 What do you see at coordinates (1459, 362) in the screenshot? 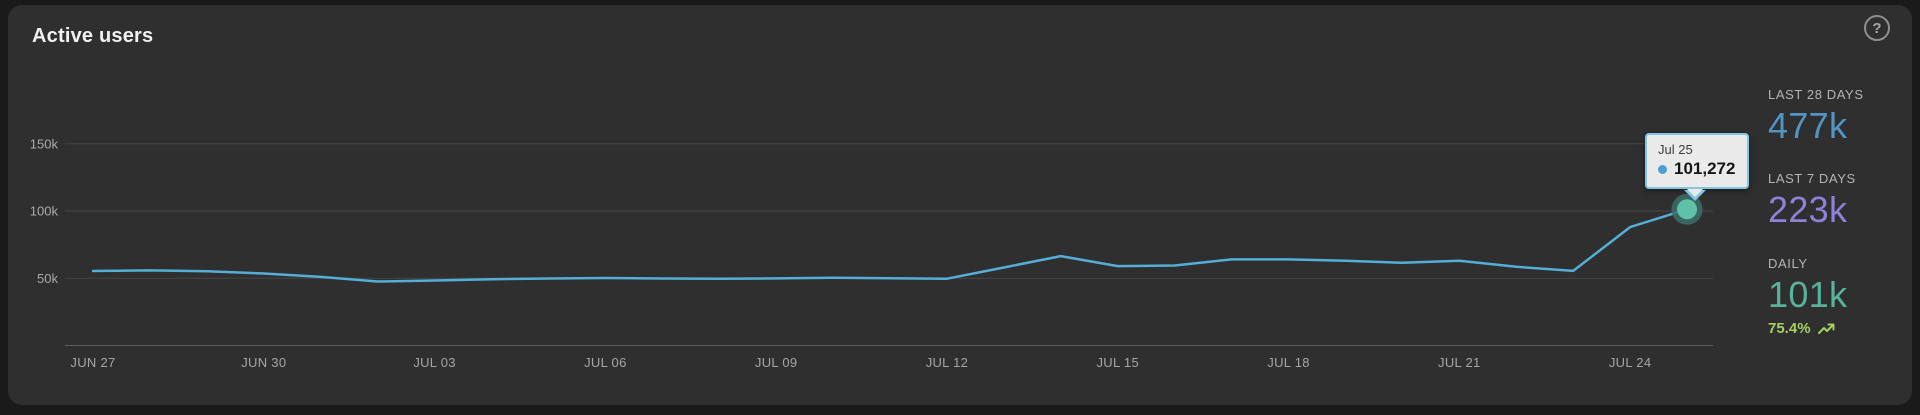
I see `svg-text: JUL 21` at bounding box center [1459, 362].